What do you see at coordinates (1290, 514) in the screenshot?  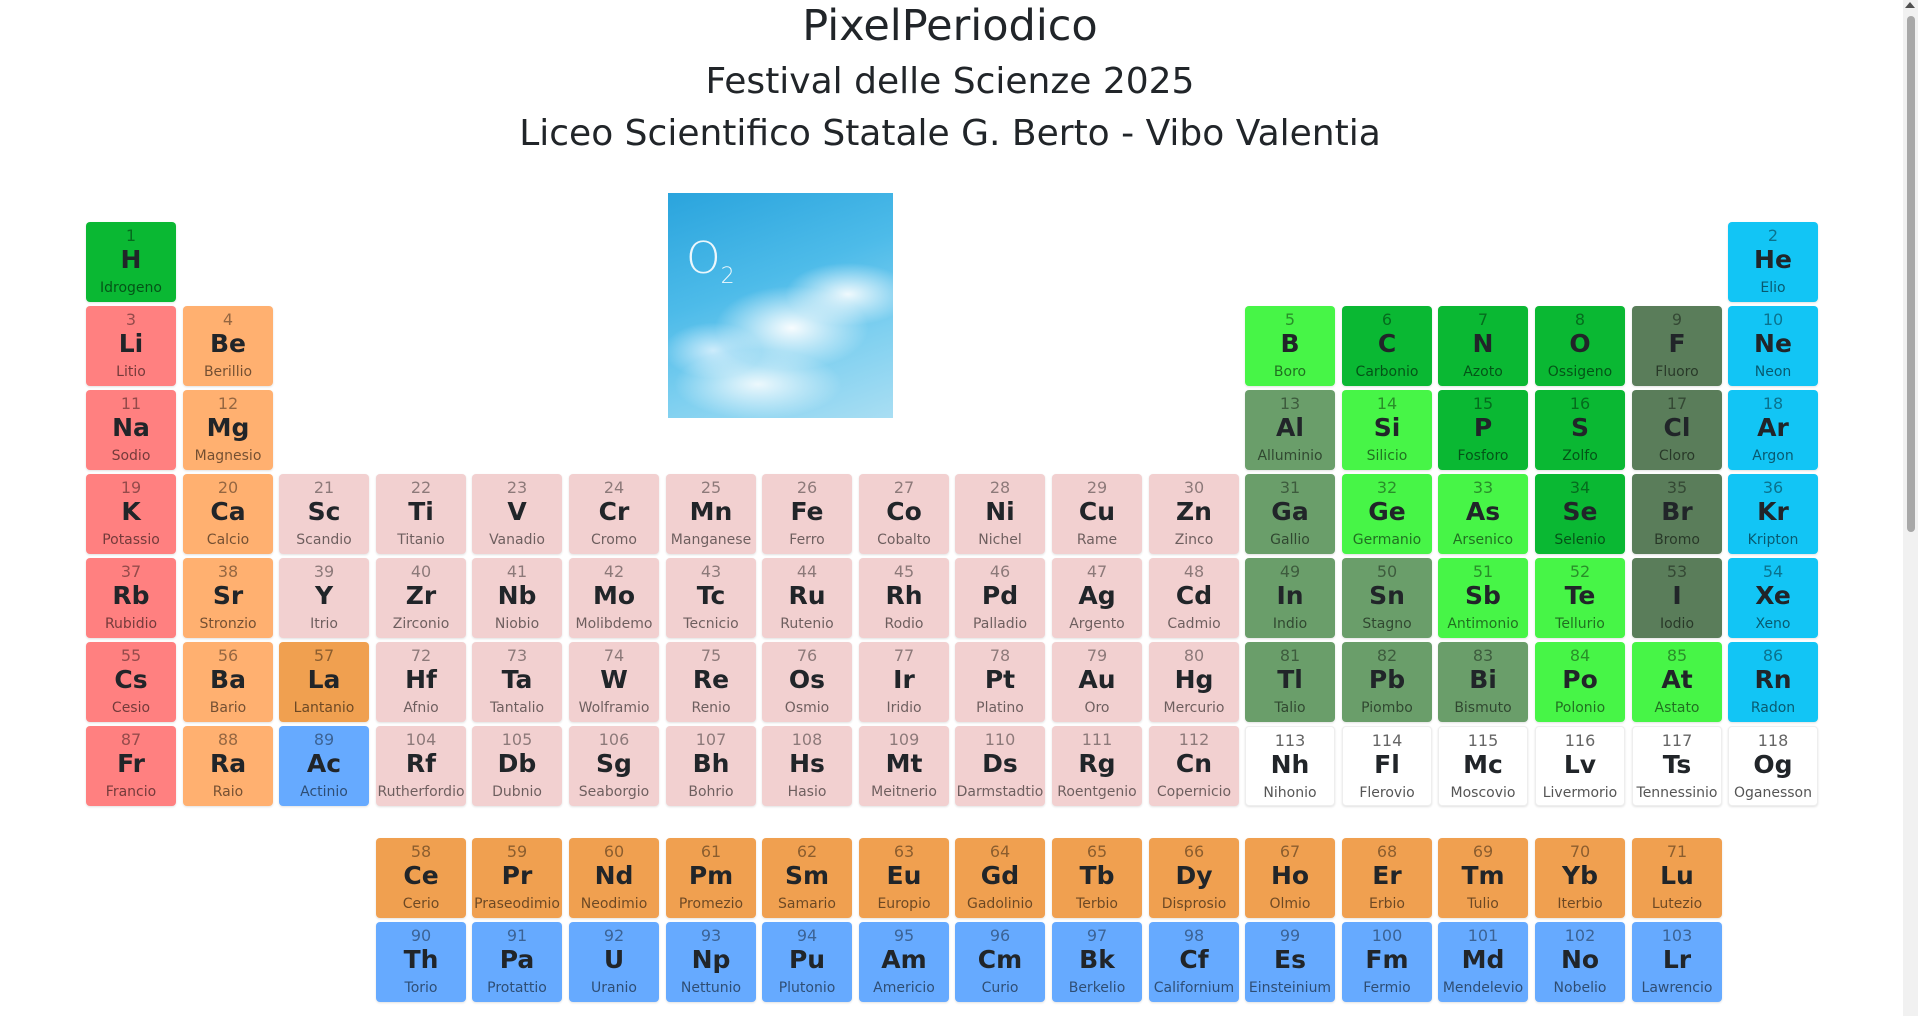 I see `element-ga: 31 Ga Gallio` at bounding box center [1290, 514].